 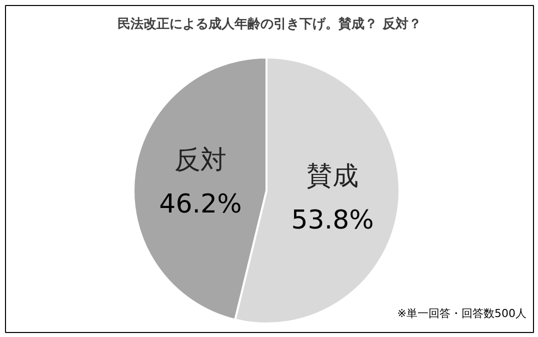 I want to click on slice-label: 反対, so click(x=200, y=161).